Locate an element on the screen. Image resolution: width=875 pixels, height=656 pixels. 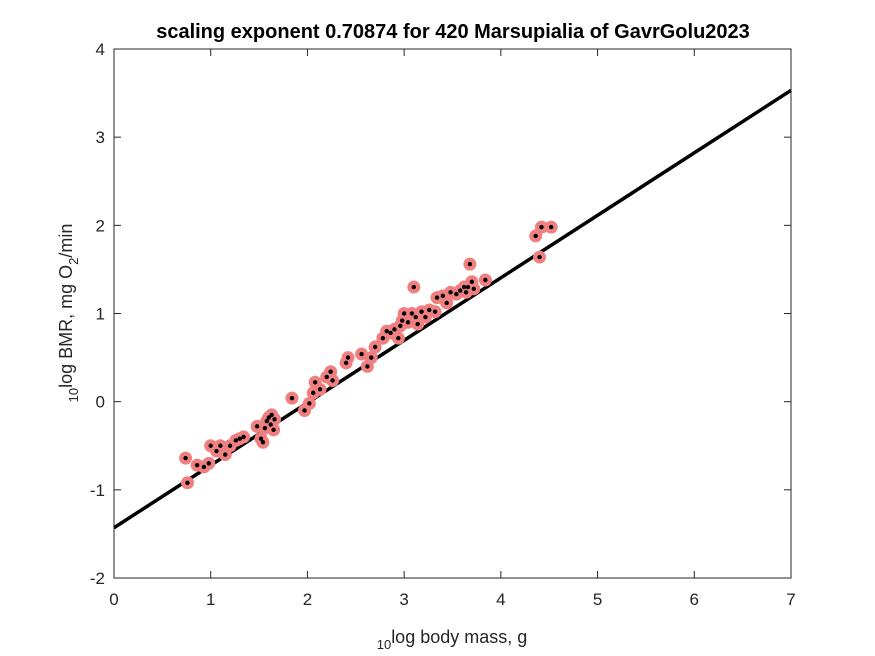
x-axis-label-prefix: 10 is located at coordinates (384, 644).